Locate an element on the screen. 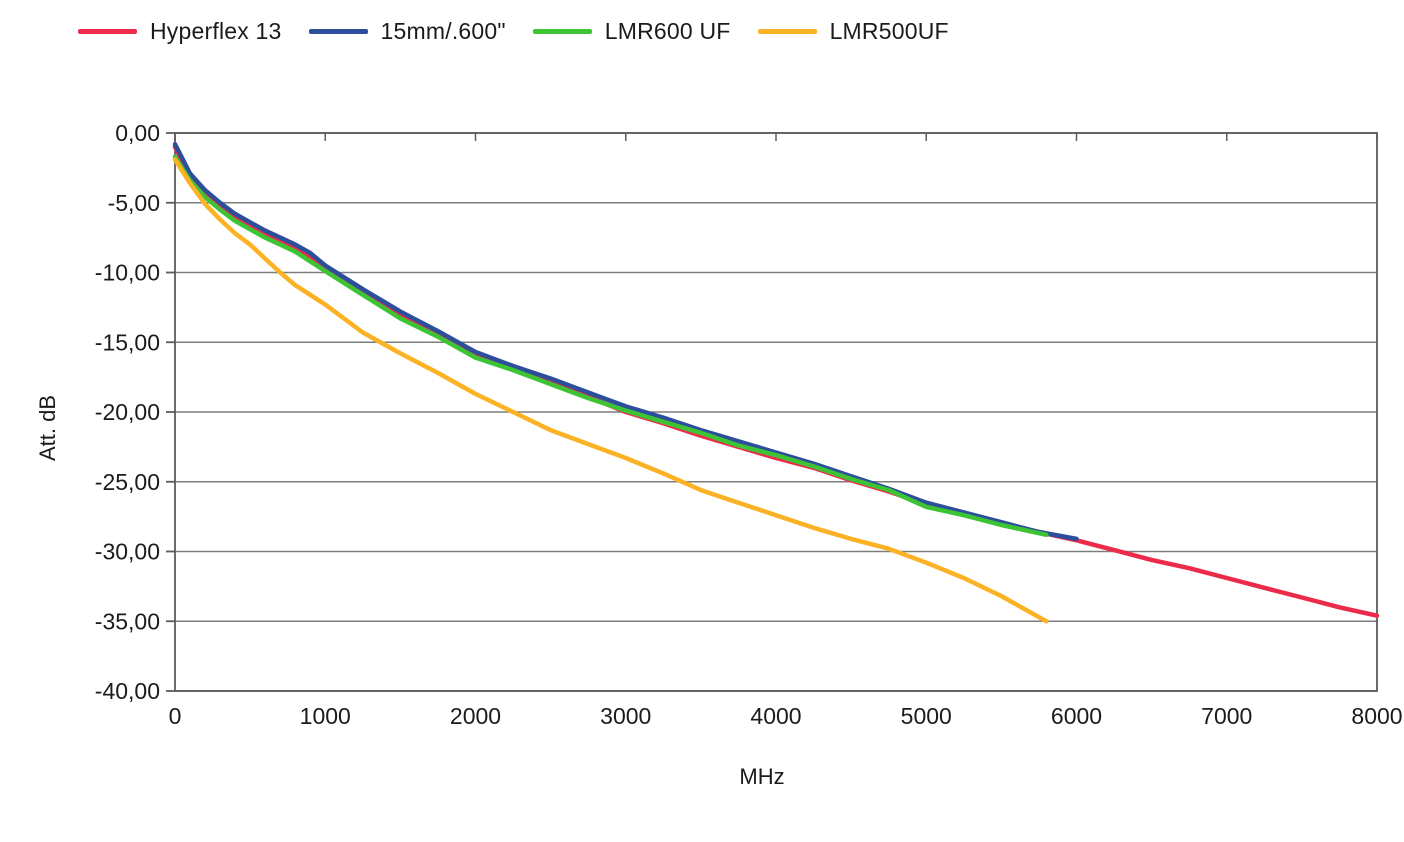 Image resolution: width=1404 pixels, height=842 pixels. x-tick-label-2000: 2000 is located at coordinates (475, 716).